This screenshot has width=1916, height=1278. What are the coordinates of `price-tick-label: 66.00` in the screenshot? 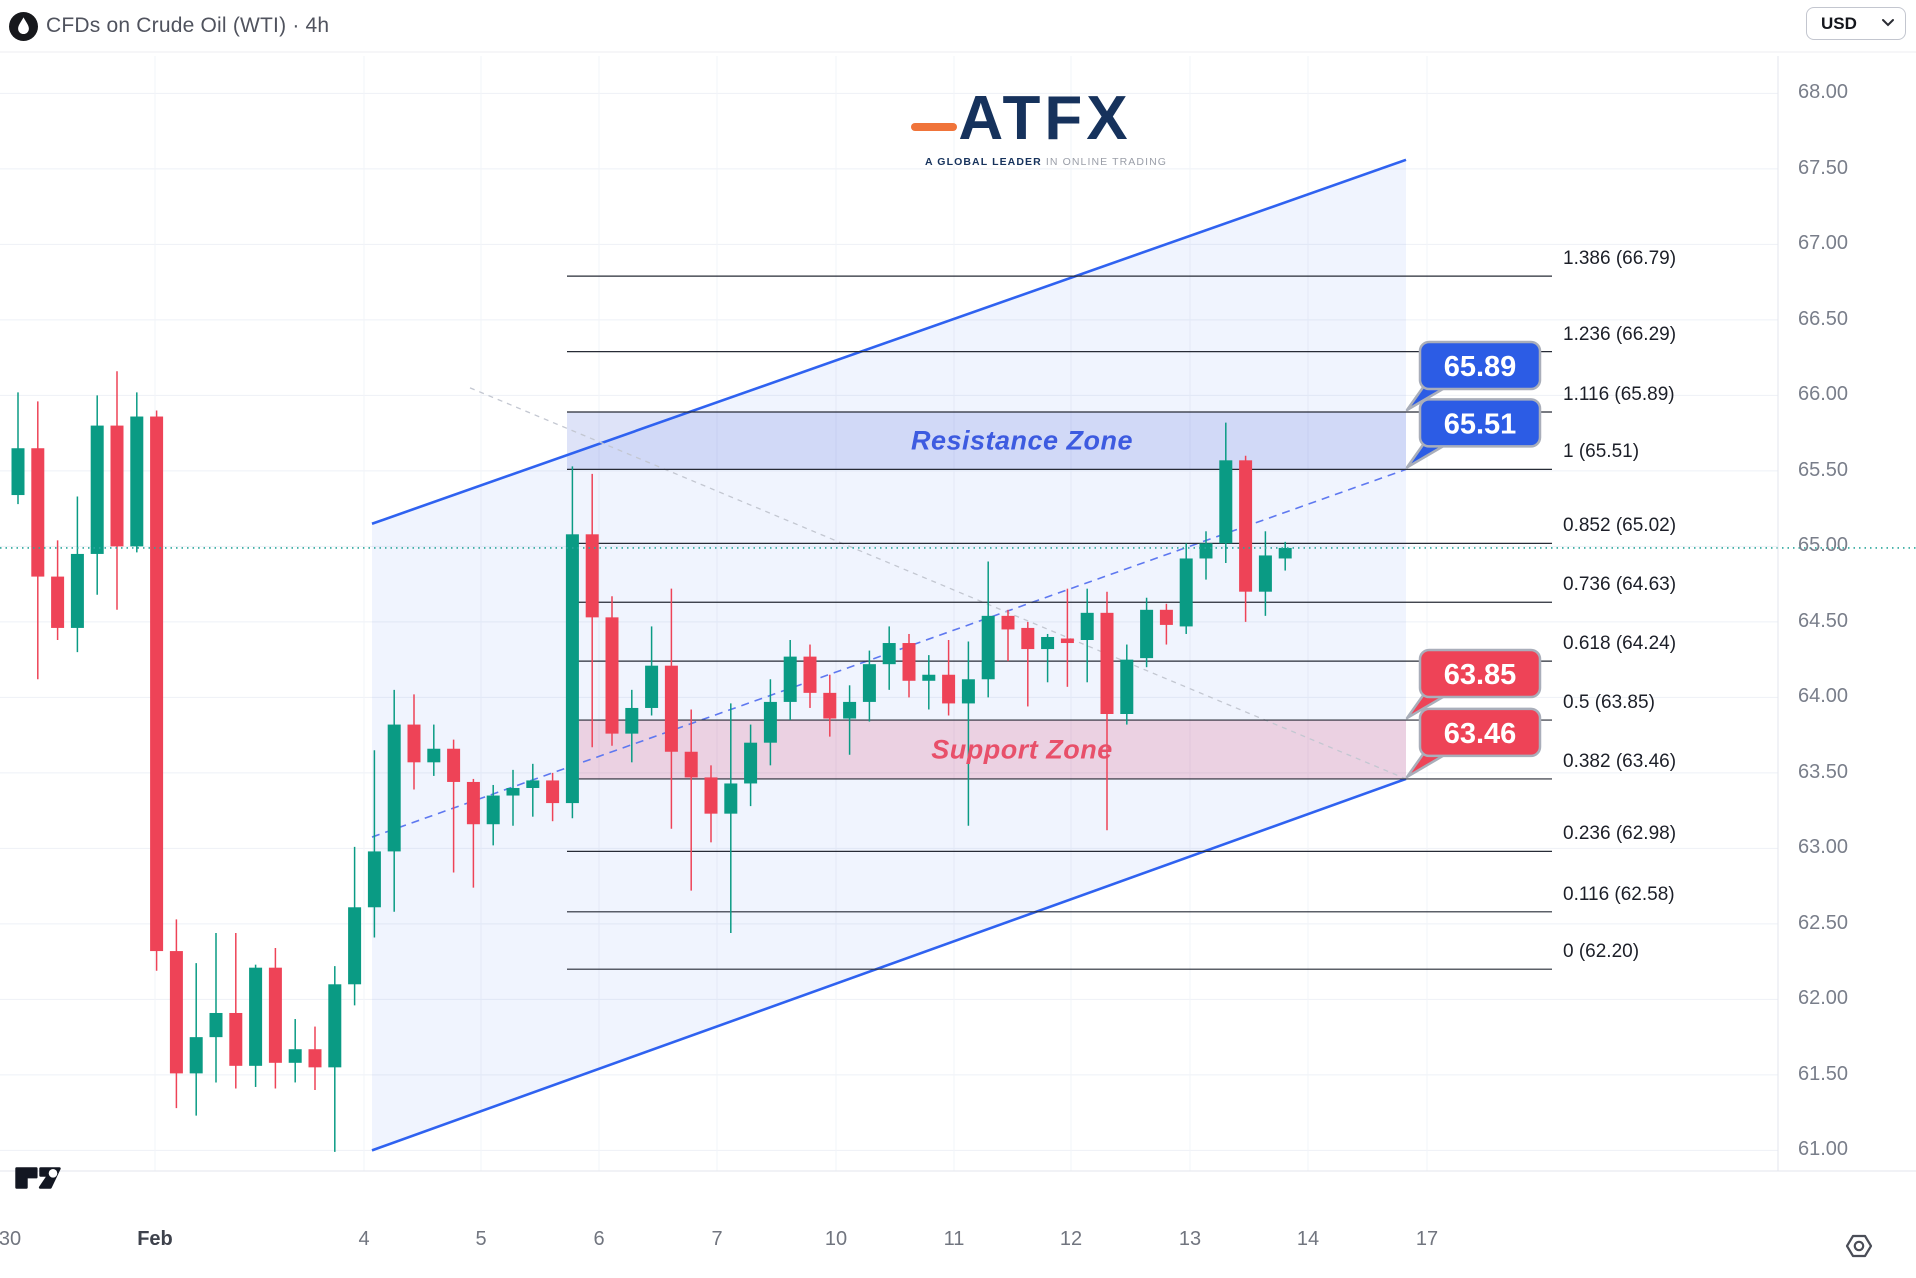 It's located at (1823, 394).